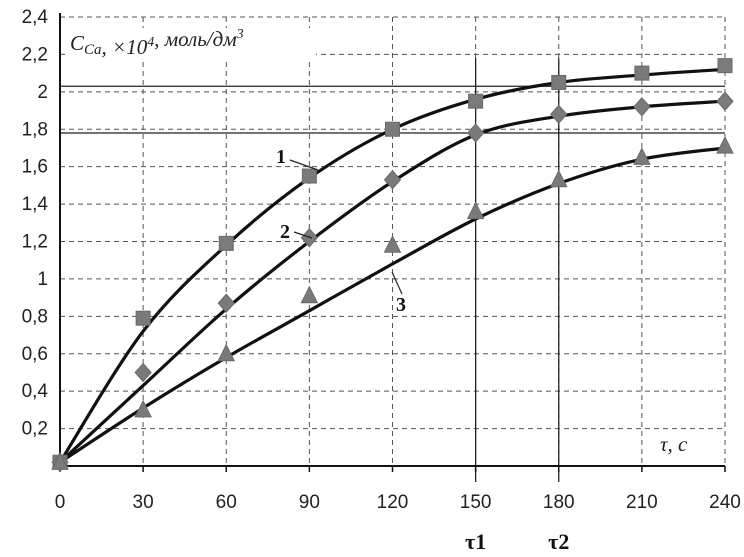 The width and height of the screenshot is (744, 557). Describe the element at coordinates (475, 541) in the screenshot. I see `tau-1-label: τ1` at that location.